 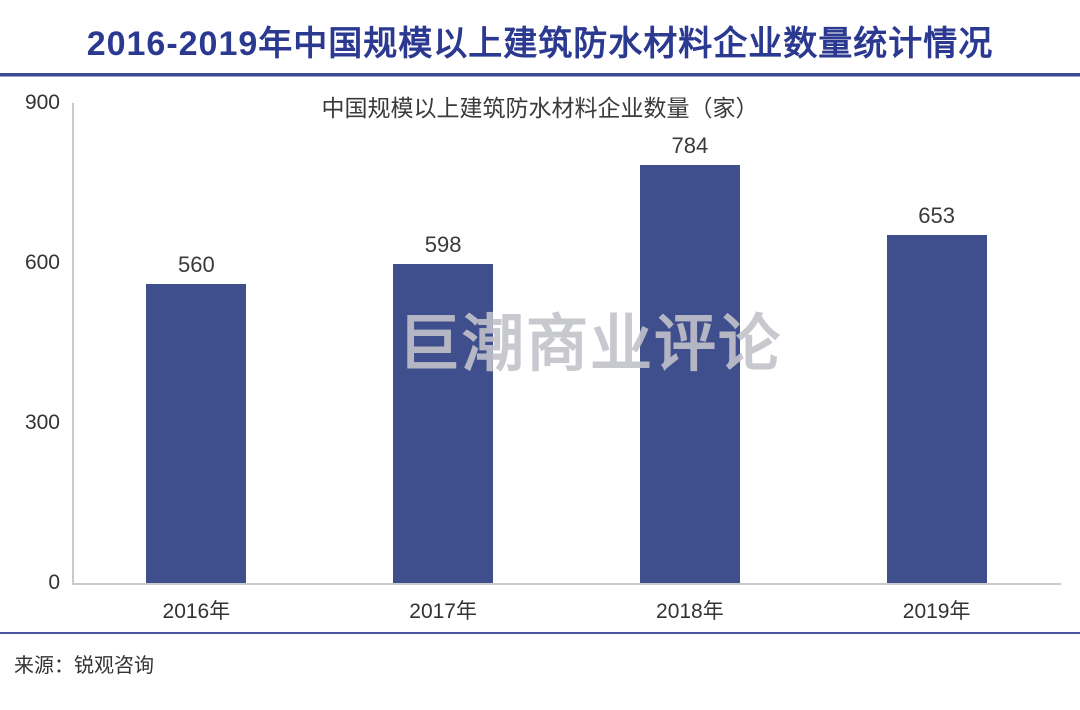 What do you see at coordinates (54, 582) in the screenshot?
I see `y-tick-label: 0` at bounding box center [54, 582].